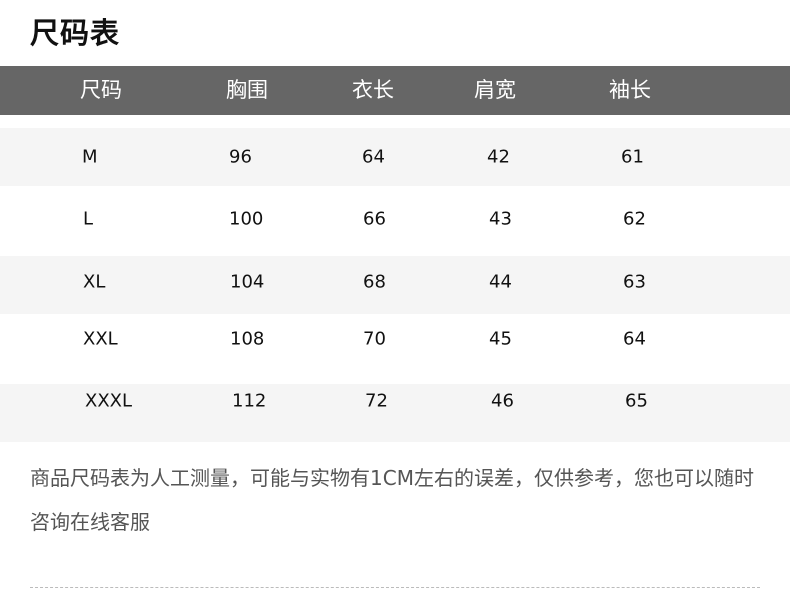 The width and height of the screenshot is (790, 612). I want to click on cell-size: M, so click(90, 157).